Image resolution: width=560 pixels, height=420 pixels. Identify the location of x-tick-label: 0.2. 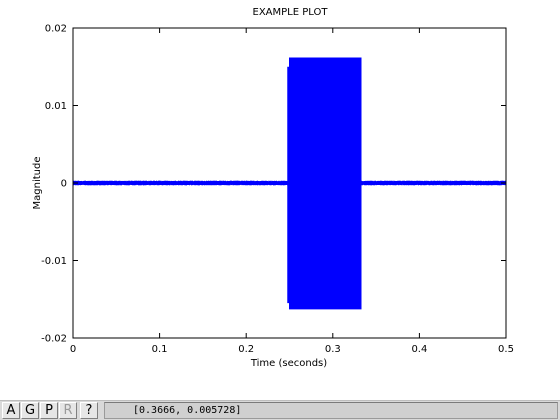
(246, 349).